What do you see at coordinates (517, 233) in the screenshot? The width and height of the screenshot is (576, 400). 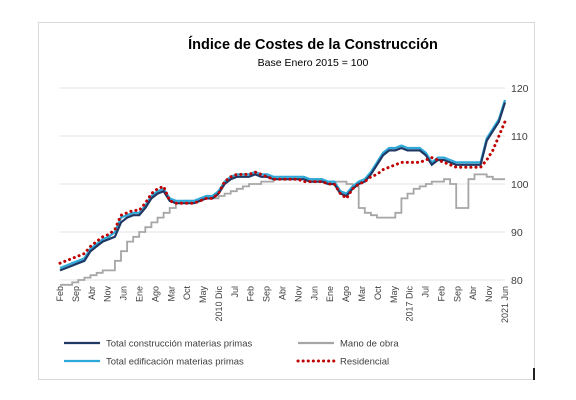 I see `y-tick-label: 90` at bounding box center [517, 233].